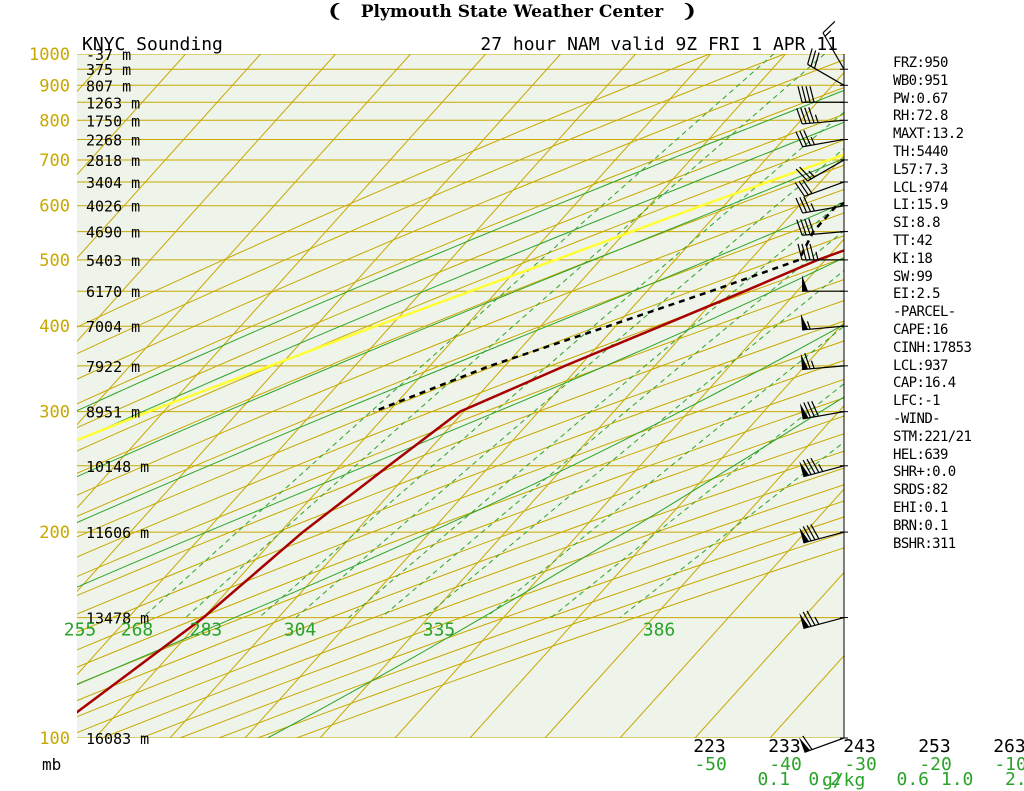 The height and width of the screenshot is (791, 1024). I want to click on index-row: LI:15.9, so click(920, 205).